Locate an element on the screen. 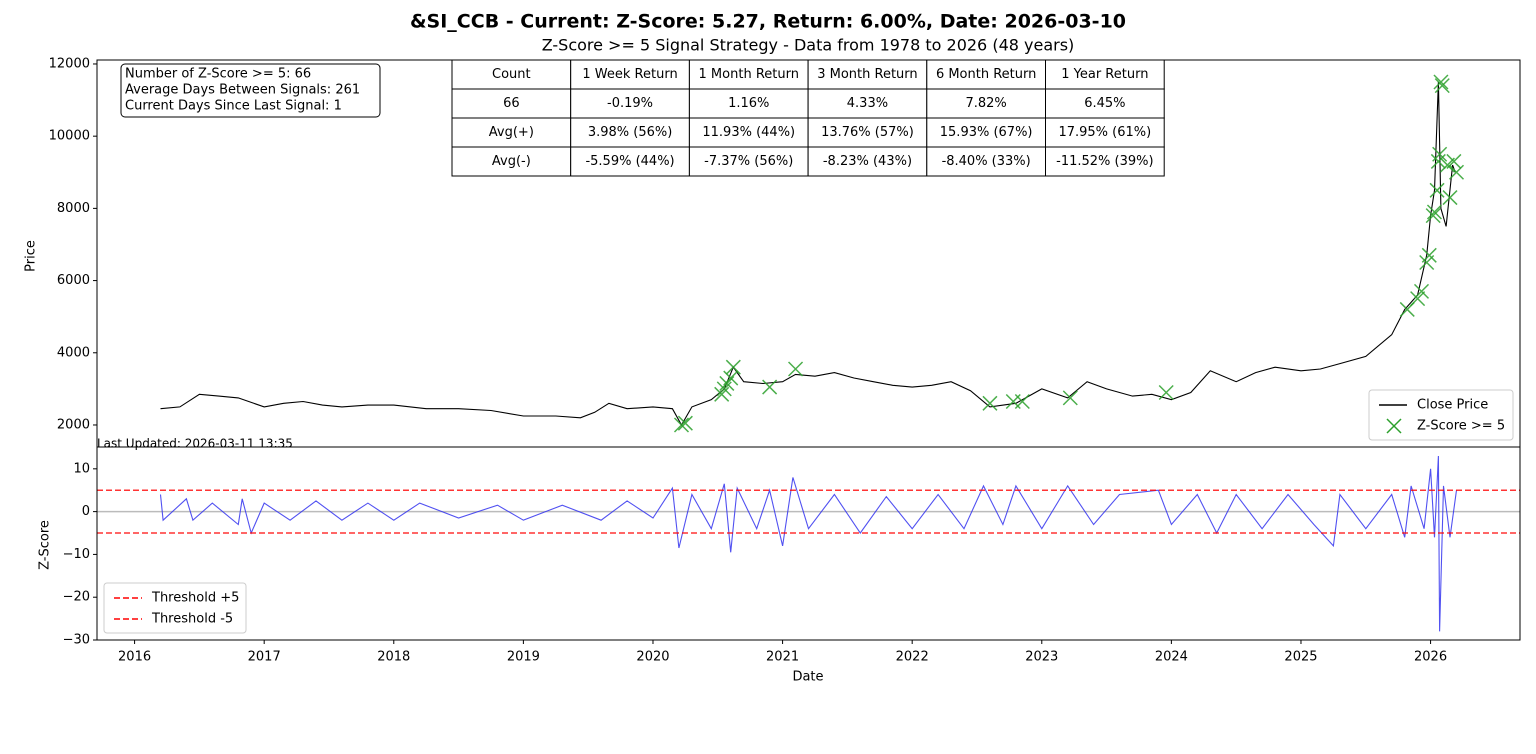  x-tick-label: 2022 is located at coordinates (912, 657).